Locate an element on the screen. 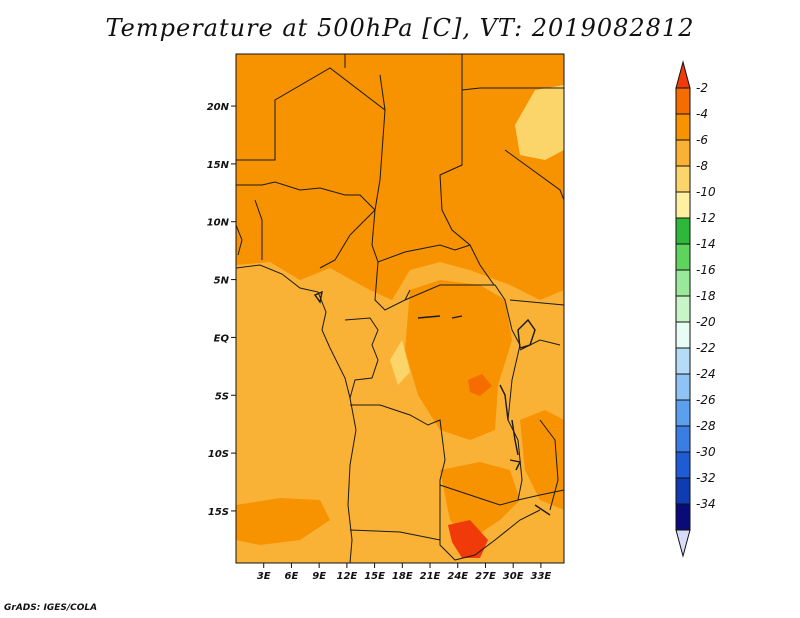 Image resolution: width=800 pixels, height=618 pixels. grads-credit: GrADS: IGES/COLA is located at coordinates (51, 608).